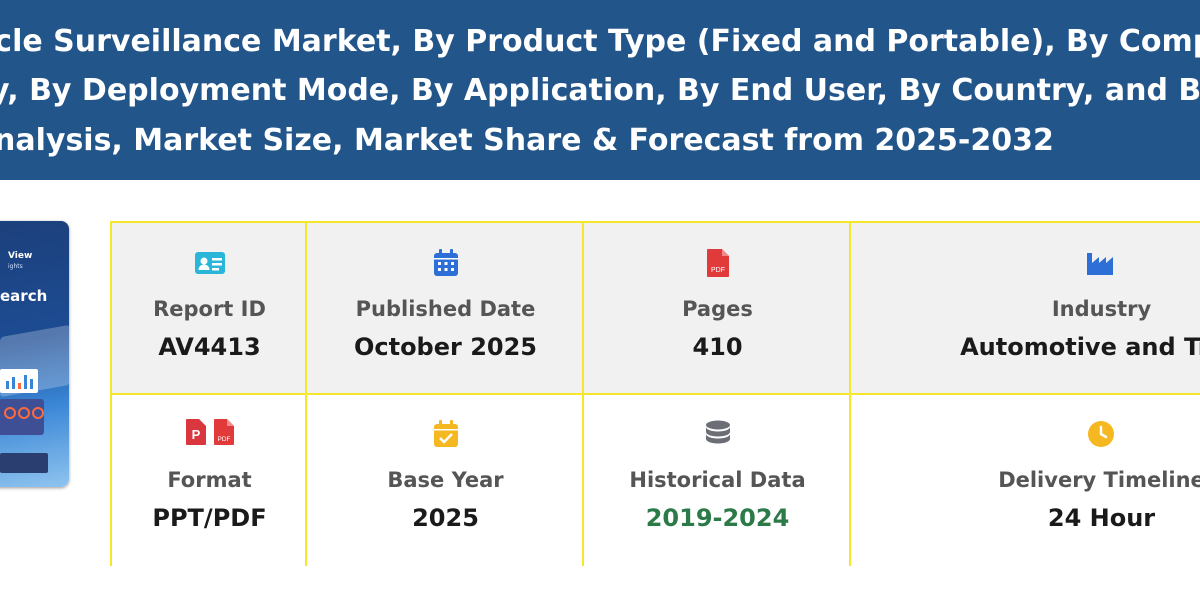 This screenshot has width=1200, height=600. Describe the element at coordinates (446, 434) in the screenshot. I see `calendar-check-icon` at that location.